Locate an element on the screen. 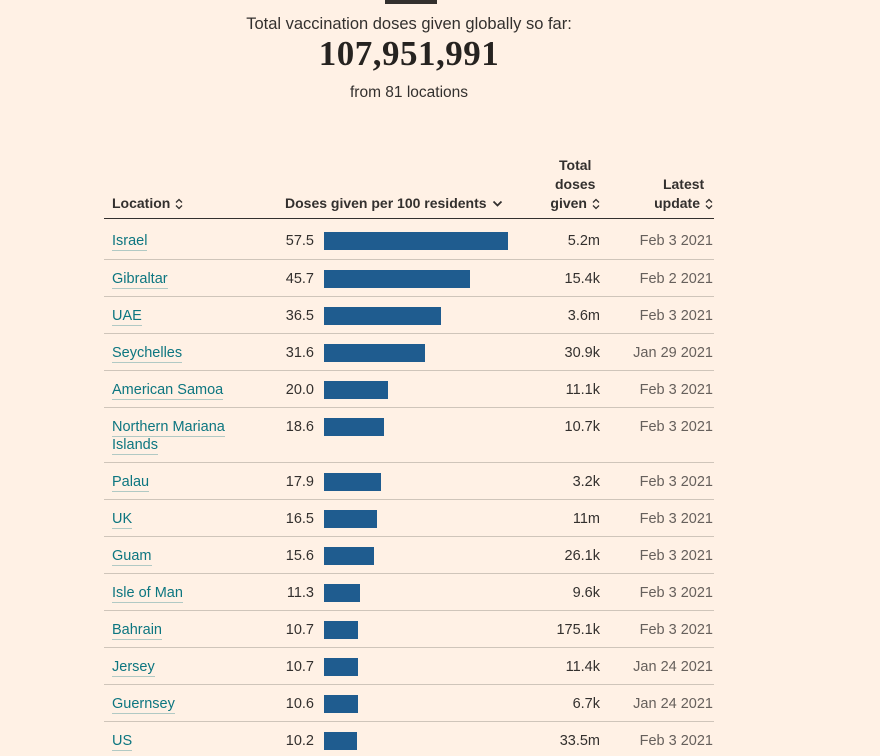  location-link: Northern Mariana Islands is located at coordinates (168, 437).